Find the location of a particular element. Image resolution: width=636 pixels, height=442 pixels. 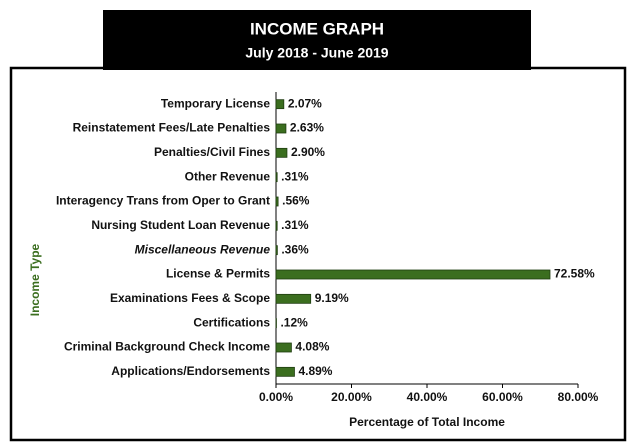

data-label: .36% is located at coordinates (295, 249).